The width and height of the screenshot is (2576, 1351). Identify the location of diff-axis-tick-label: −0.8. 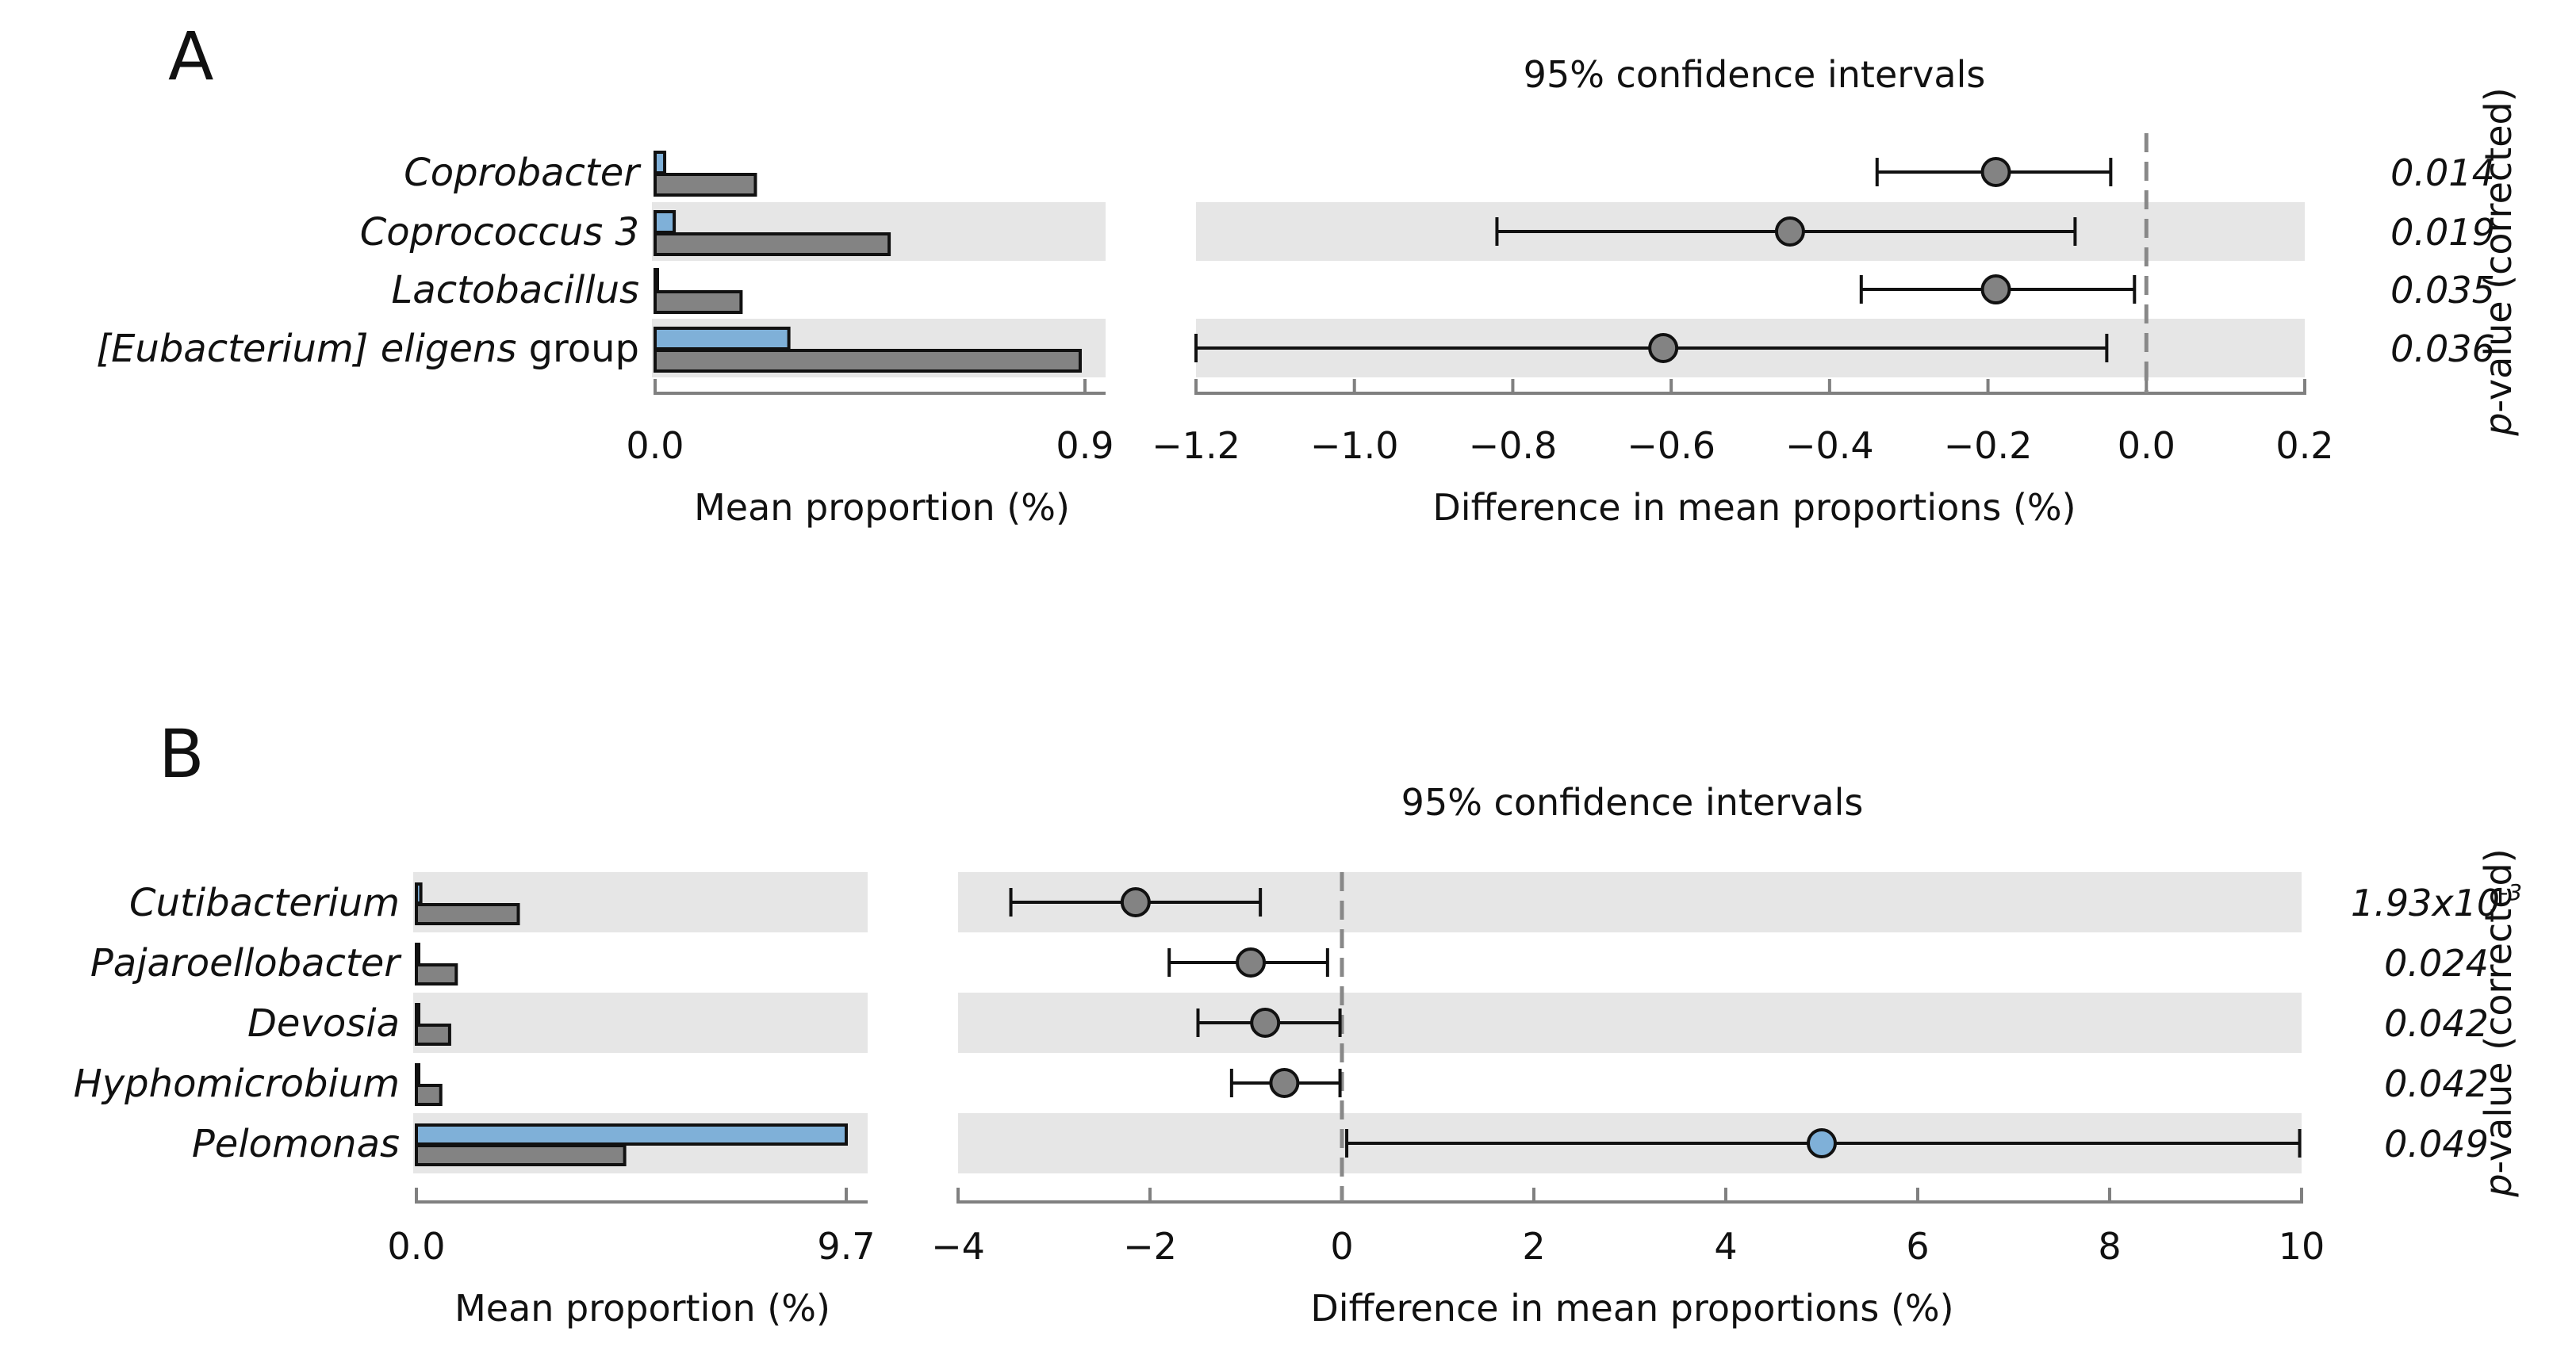
(1513, 445).